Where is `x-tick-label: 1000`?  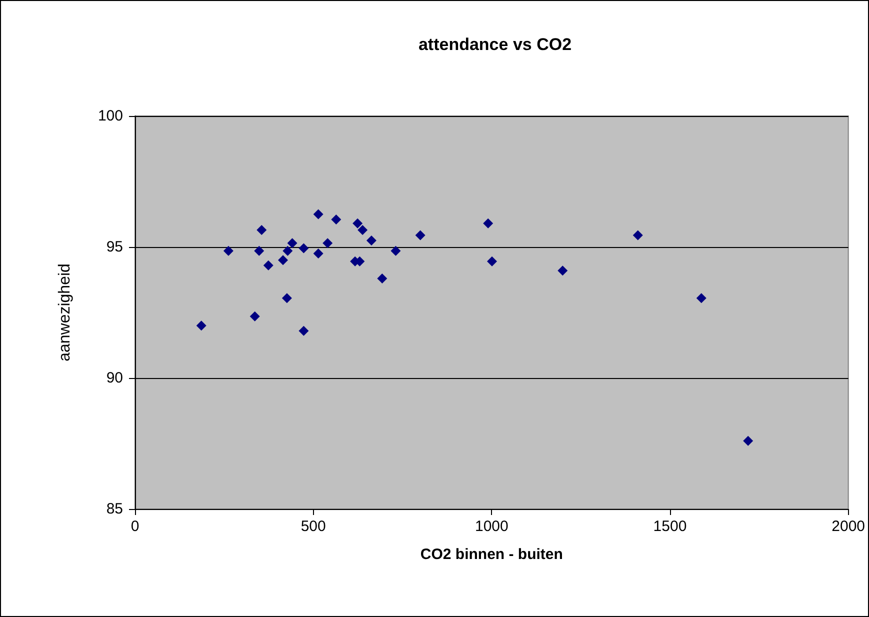
x-tick-label: 1000 is located at coordinates (491, 526).